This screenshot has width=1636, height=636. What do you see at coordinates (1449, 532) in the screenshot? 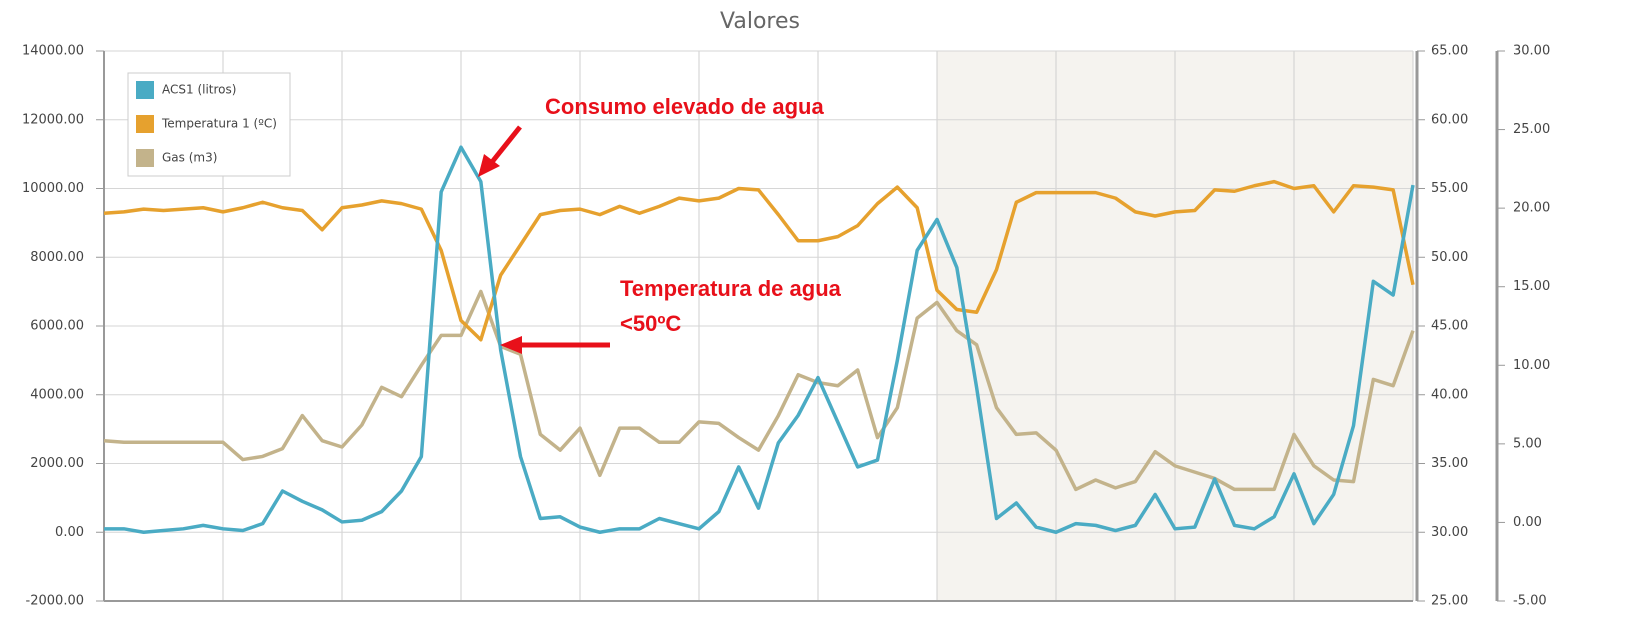
I see `y2-tick-label: 30.00` at bounding box center [1449, 532].